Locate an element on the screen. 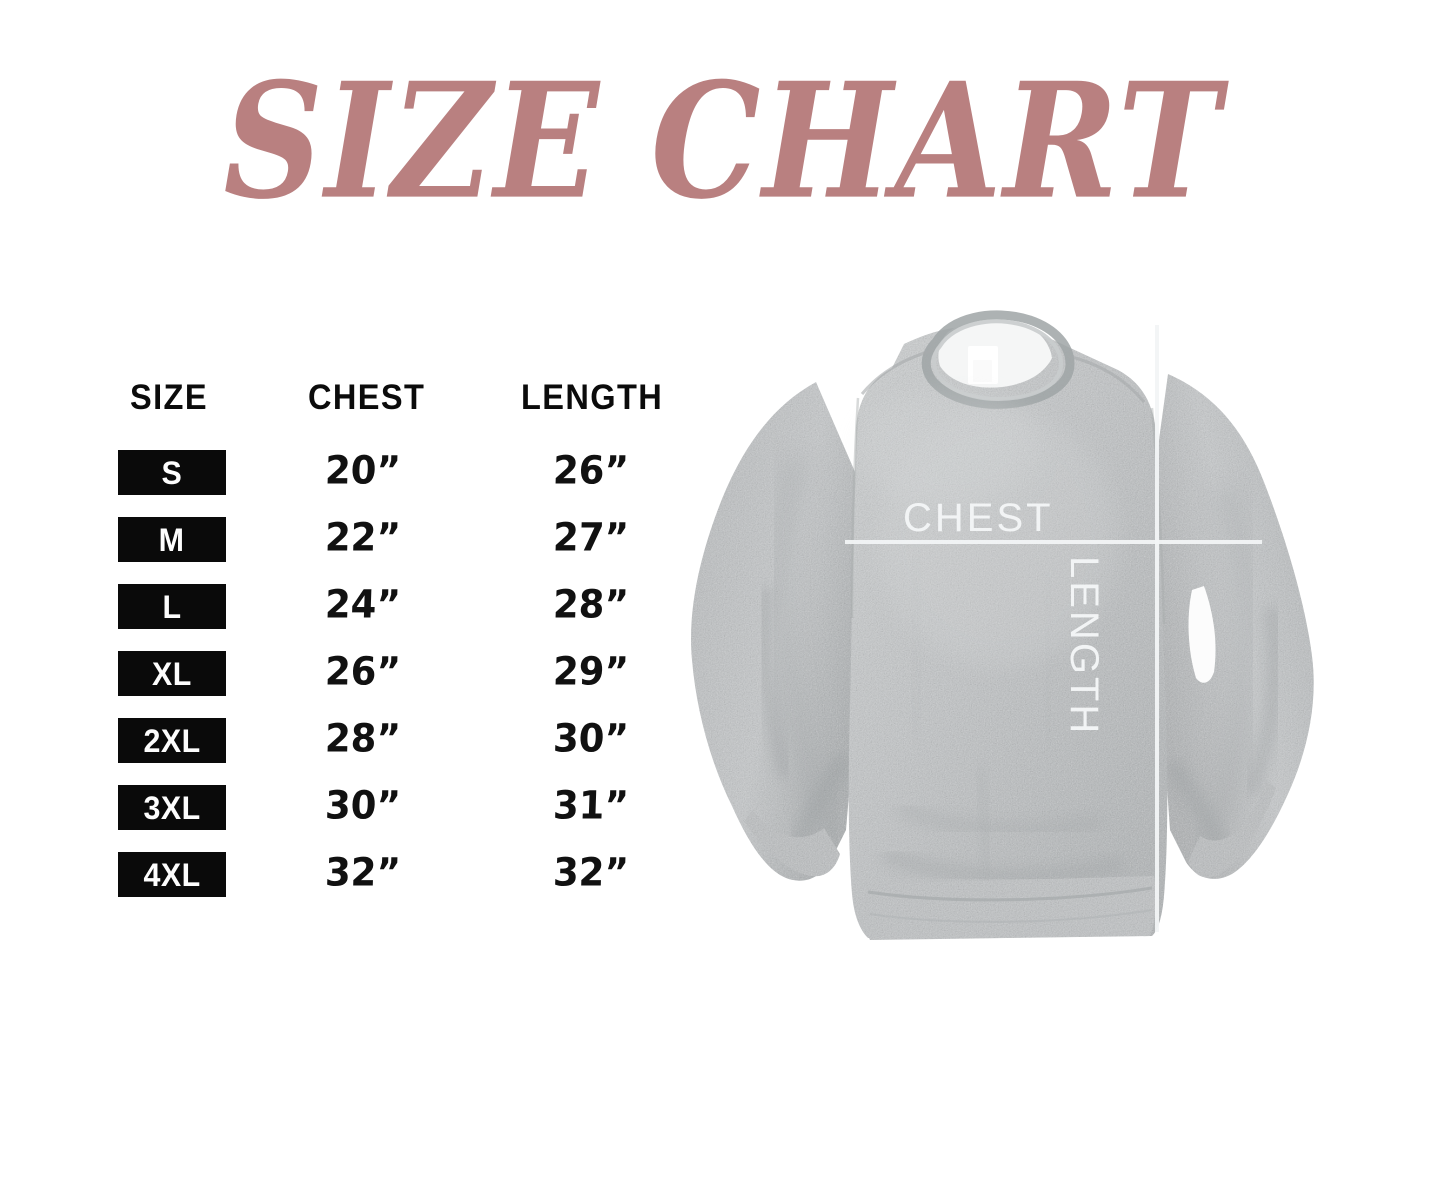 This screenshot has height=1204, width=1445. chest-value: 24” is located at coordinates (363, 604).